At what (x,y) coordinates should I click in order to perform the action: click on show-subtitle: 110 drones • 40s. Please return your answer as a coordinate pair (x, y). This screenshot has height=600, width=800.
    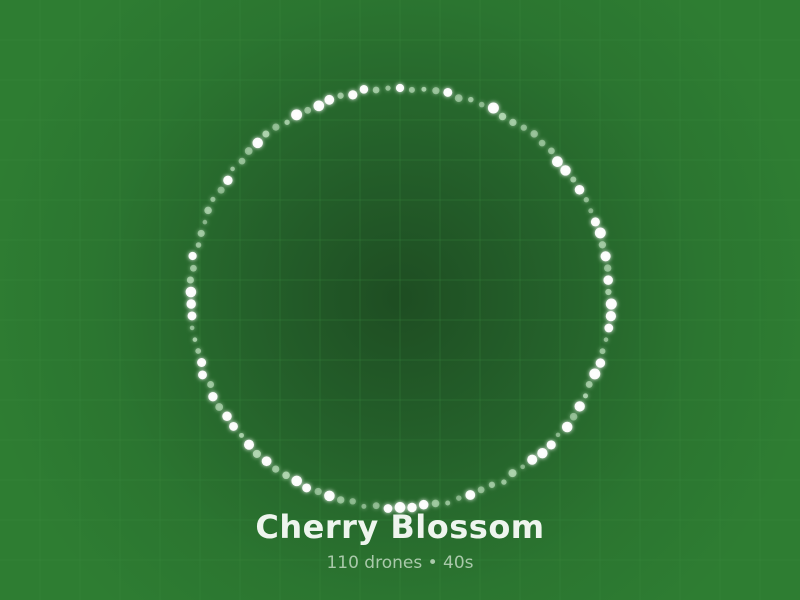
    Looking at the image, I should click on (400, 563).